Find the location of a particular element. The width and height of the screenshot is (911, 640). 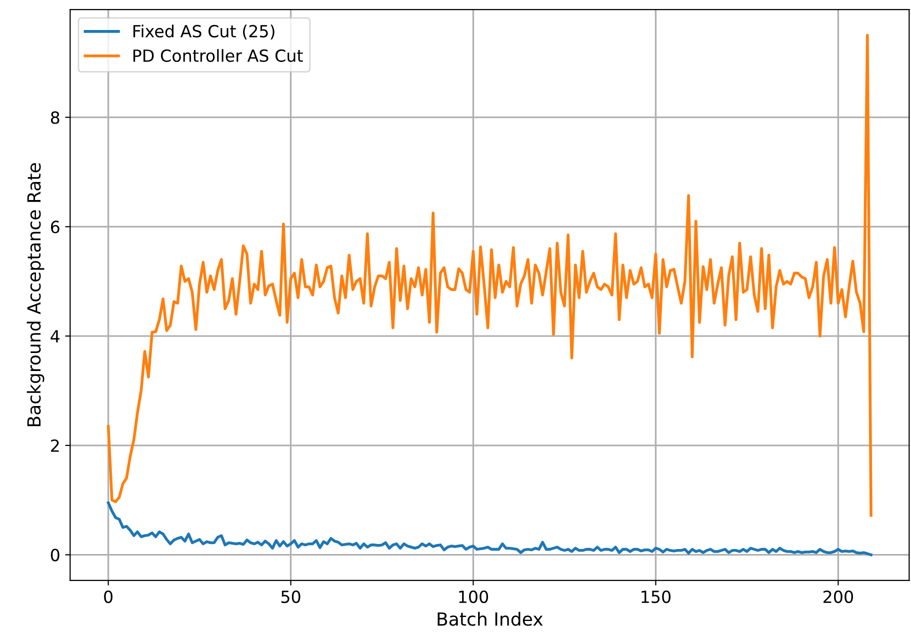

x-tick-label: 200 is located at coordinates (838, 597).